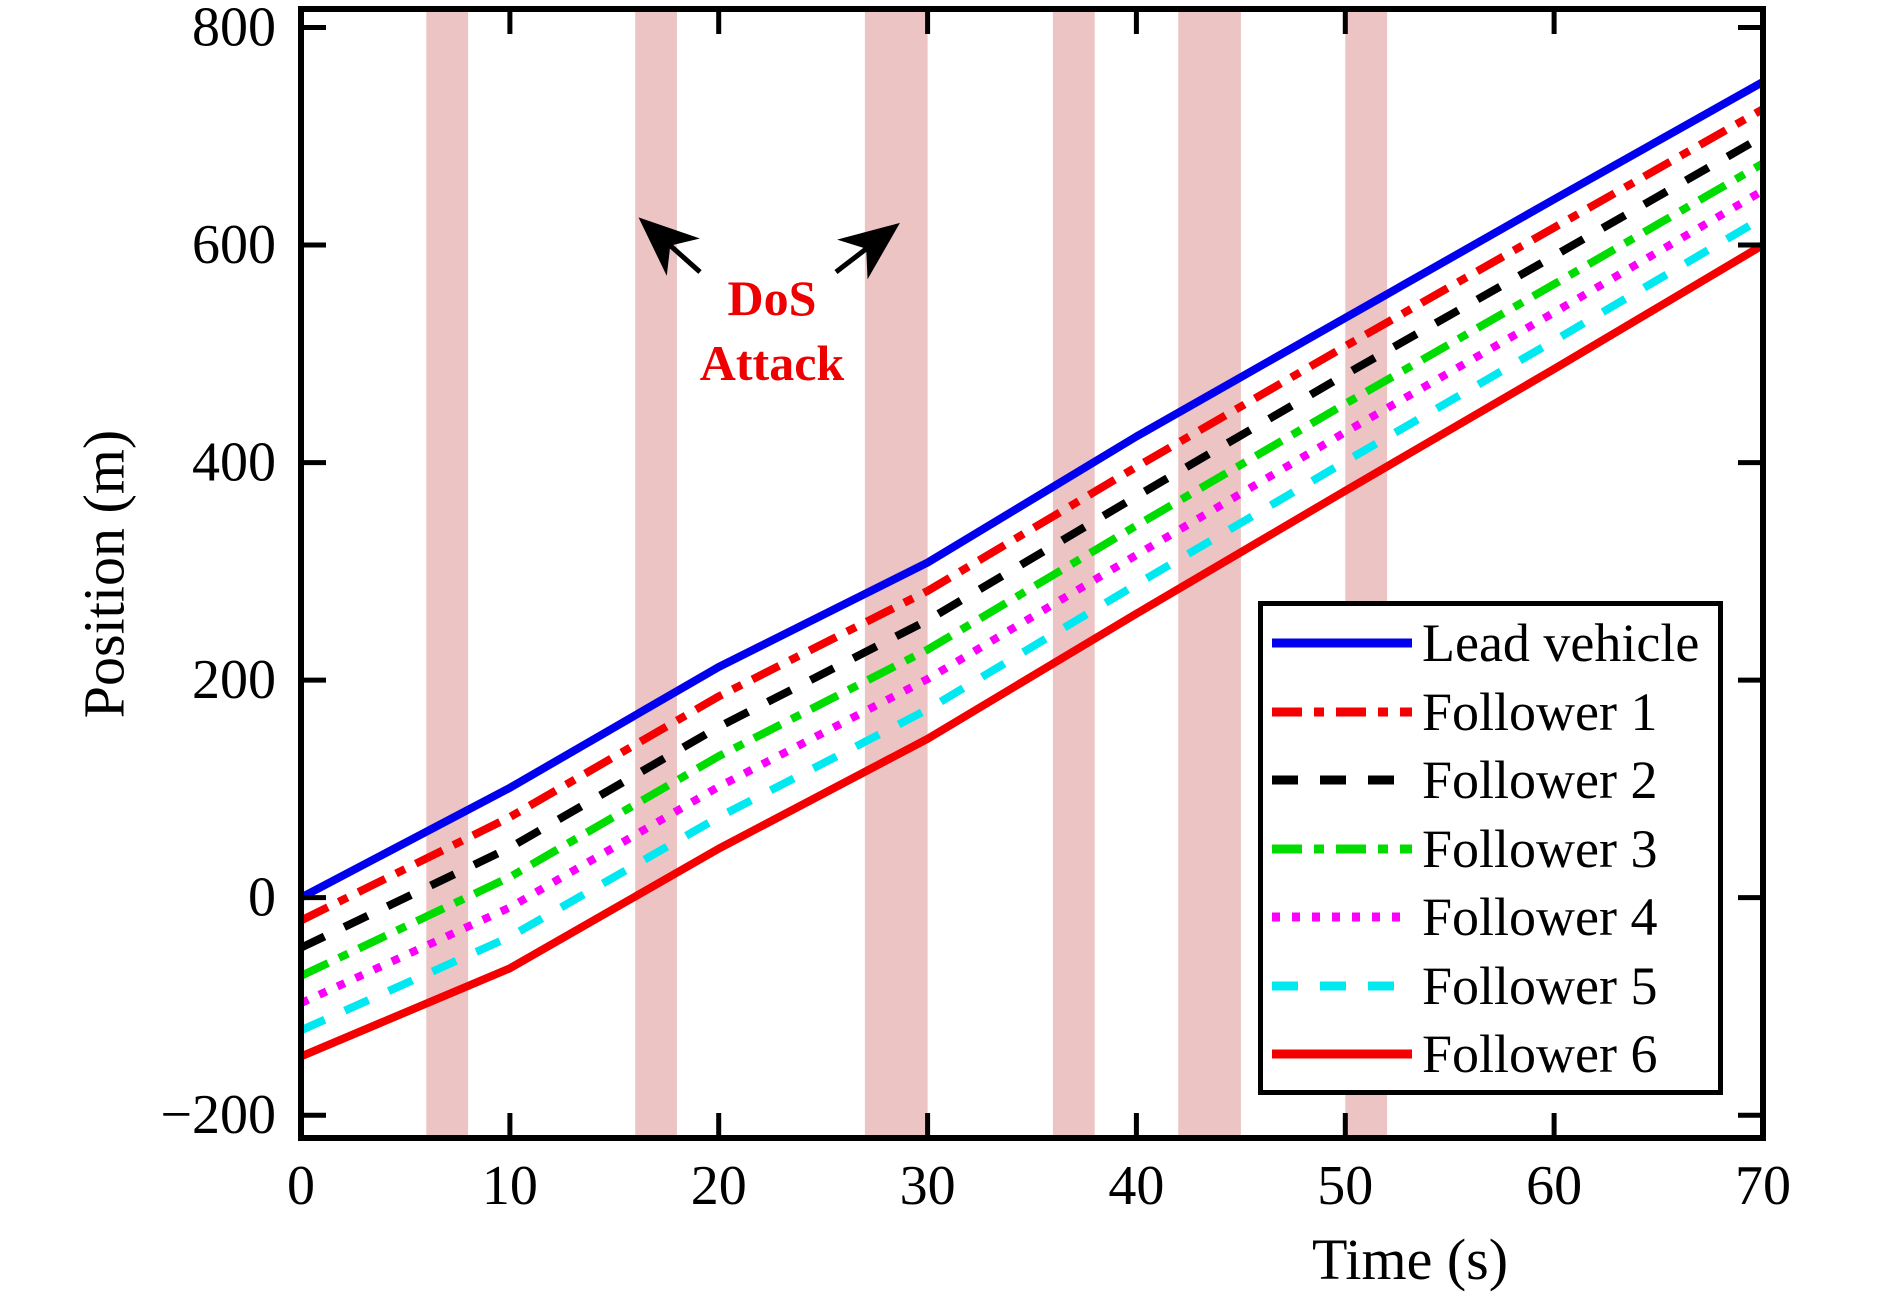  I want to click on y-tick-label: 200, so click(234, 680).